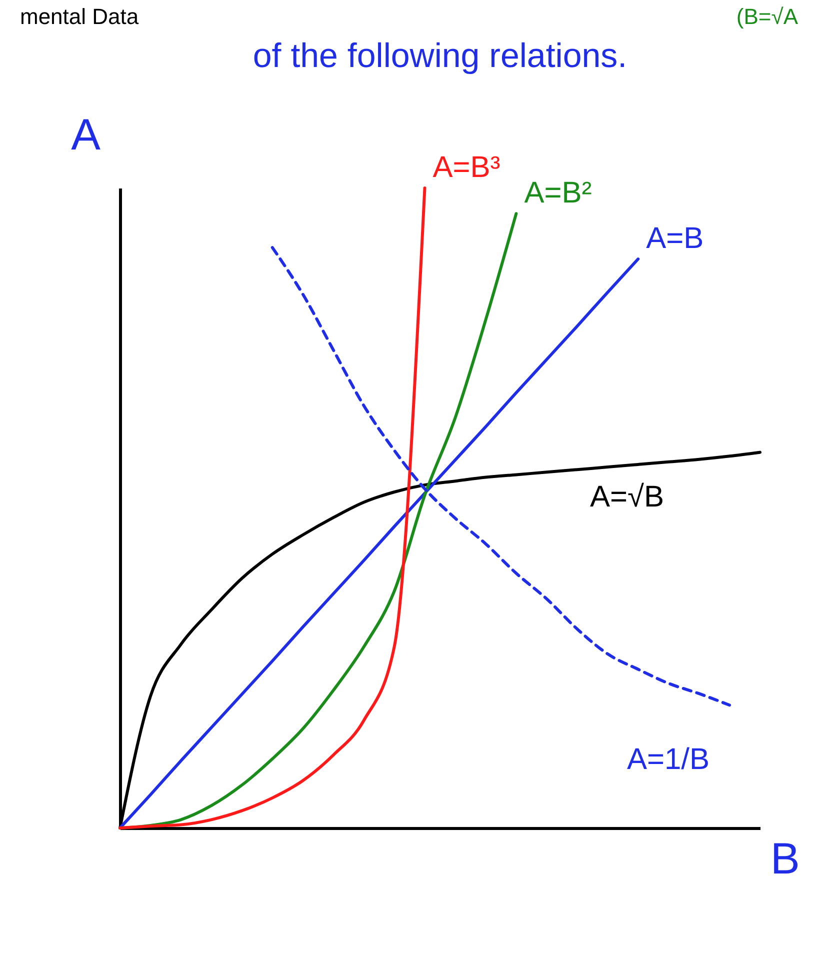 The width and height of the screenshot is (818, 970). What do you see at coordinates (675, 239) in the screenshot?
I see `series-label: A=B` at bounding box center [675, 239].